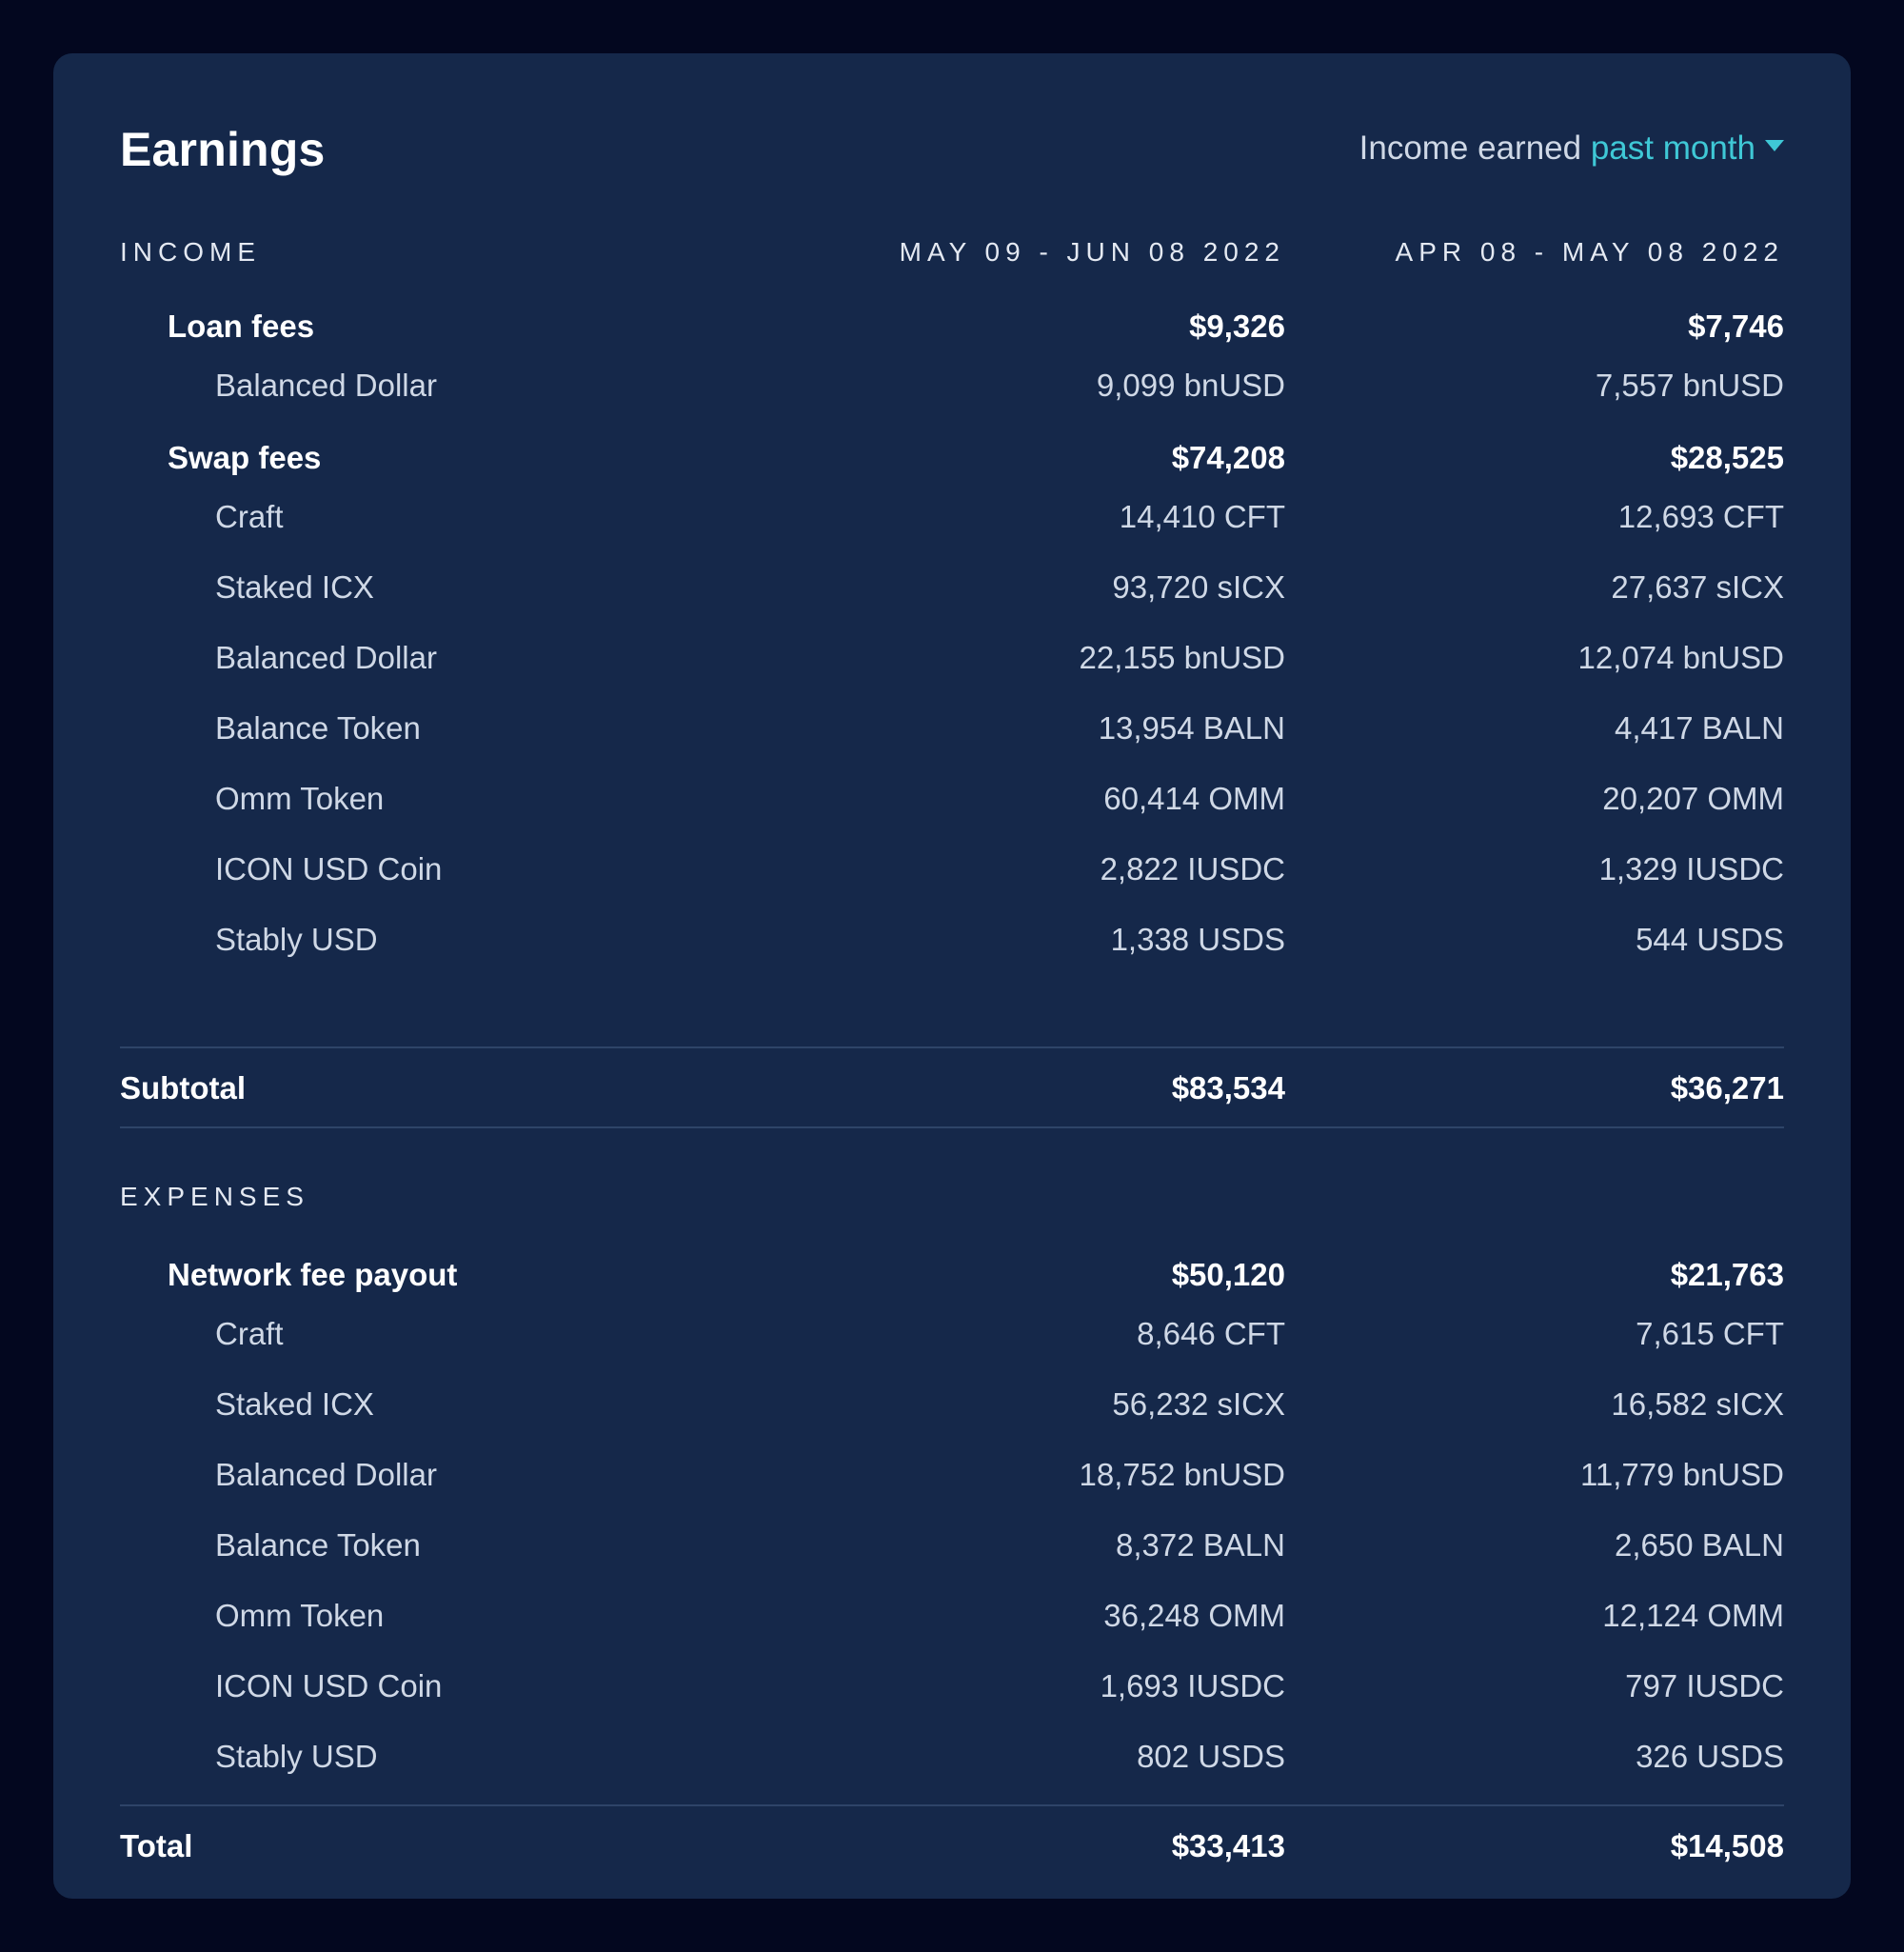  Describe the element at coordinates (952, 396) in the screenshot. I see `item-row: Balanced Dollar 9,099 bnUSD 7,557 bnUSD` at that location.